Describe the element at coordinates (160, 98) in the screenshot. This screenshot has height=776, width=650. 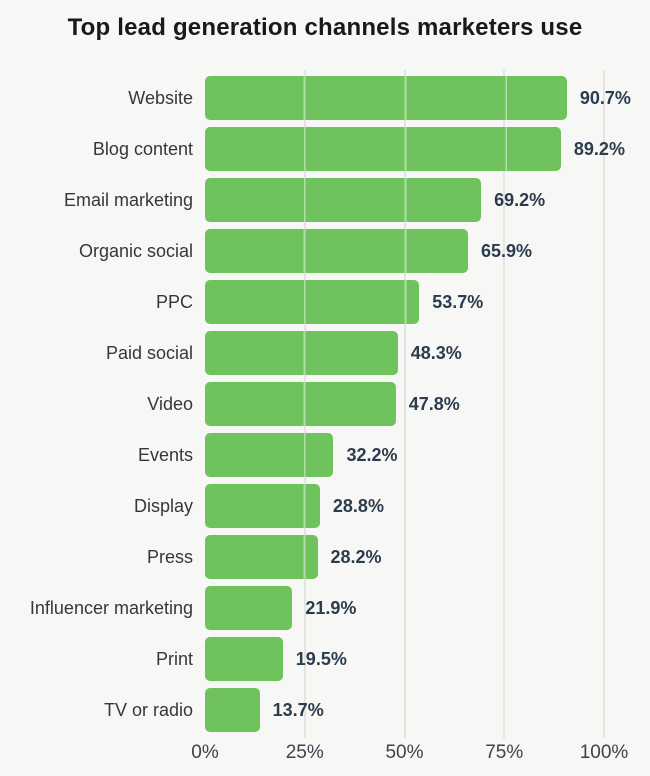
I see `category-label: Website` at that location.